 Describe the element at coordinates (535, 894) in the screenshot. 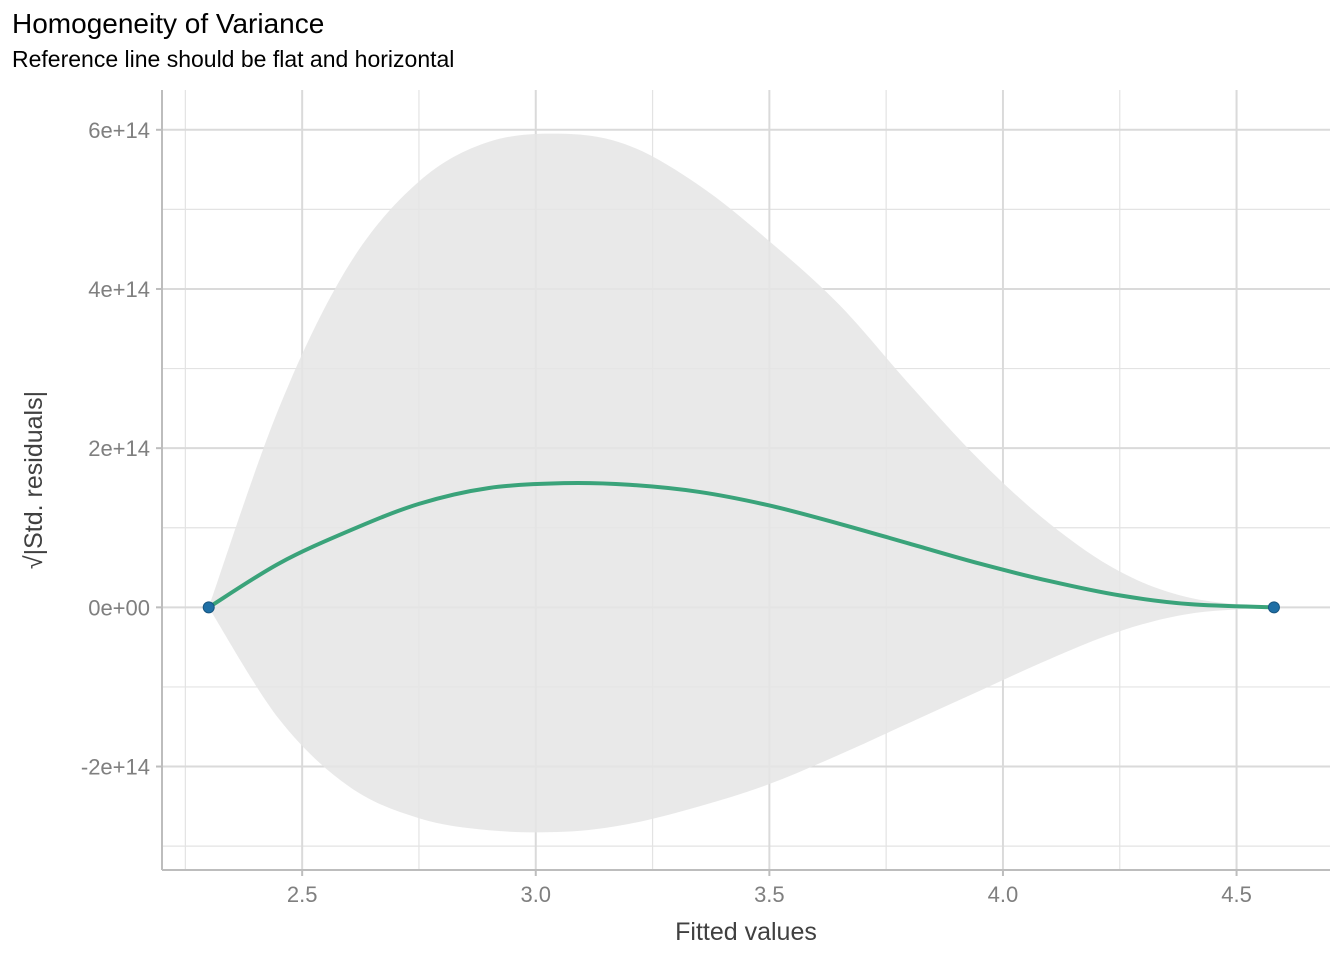

I see `x-tick-label: 3.0` at that location.